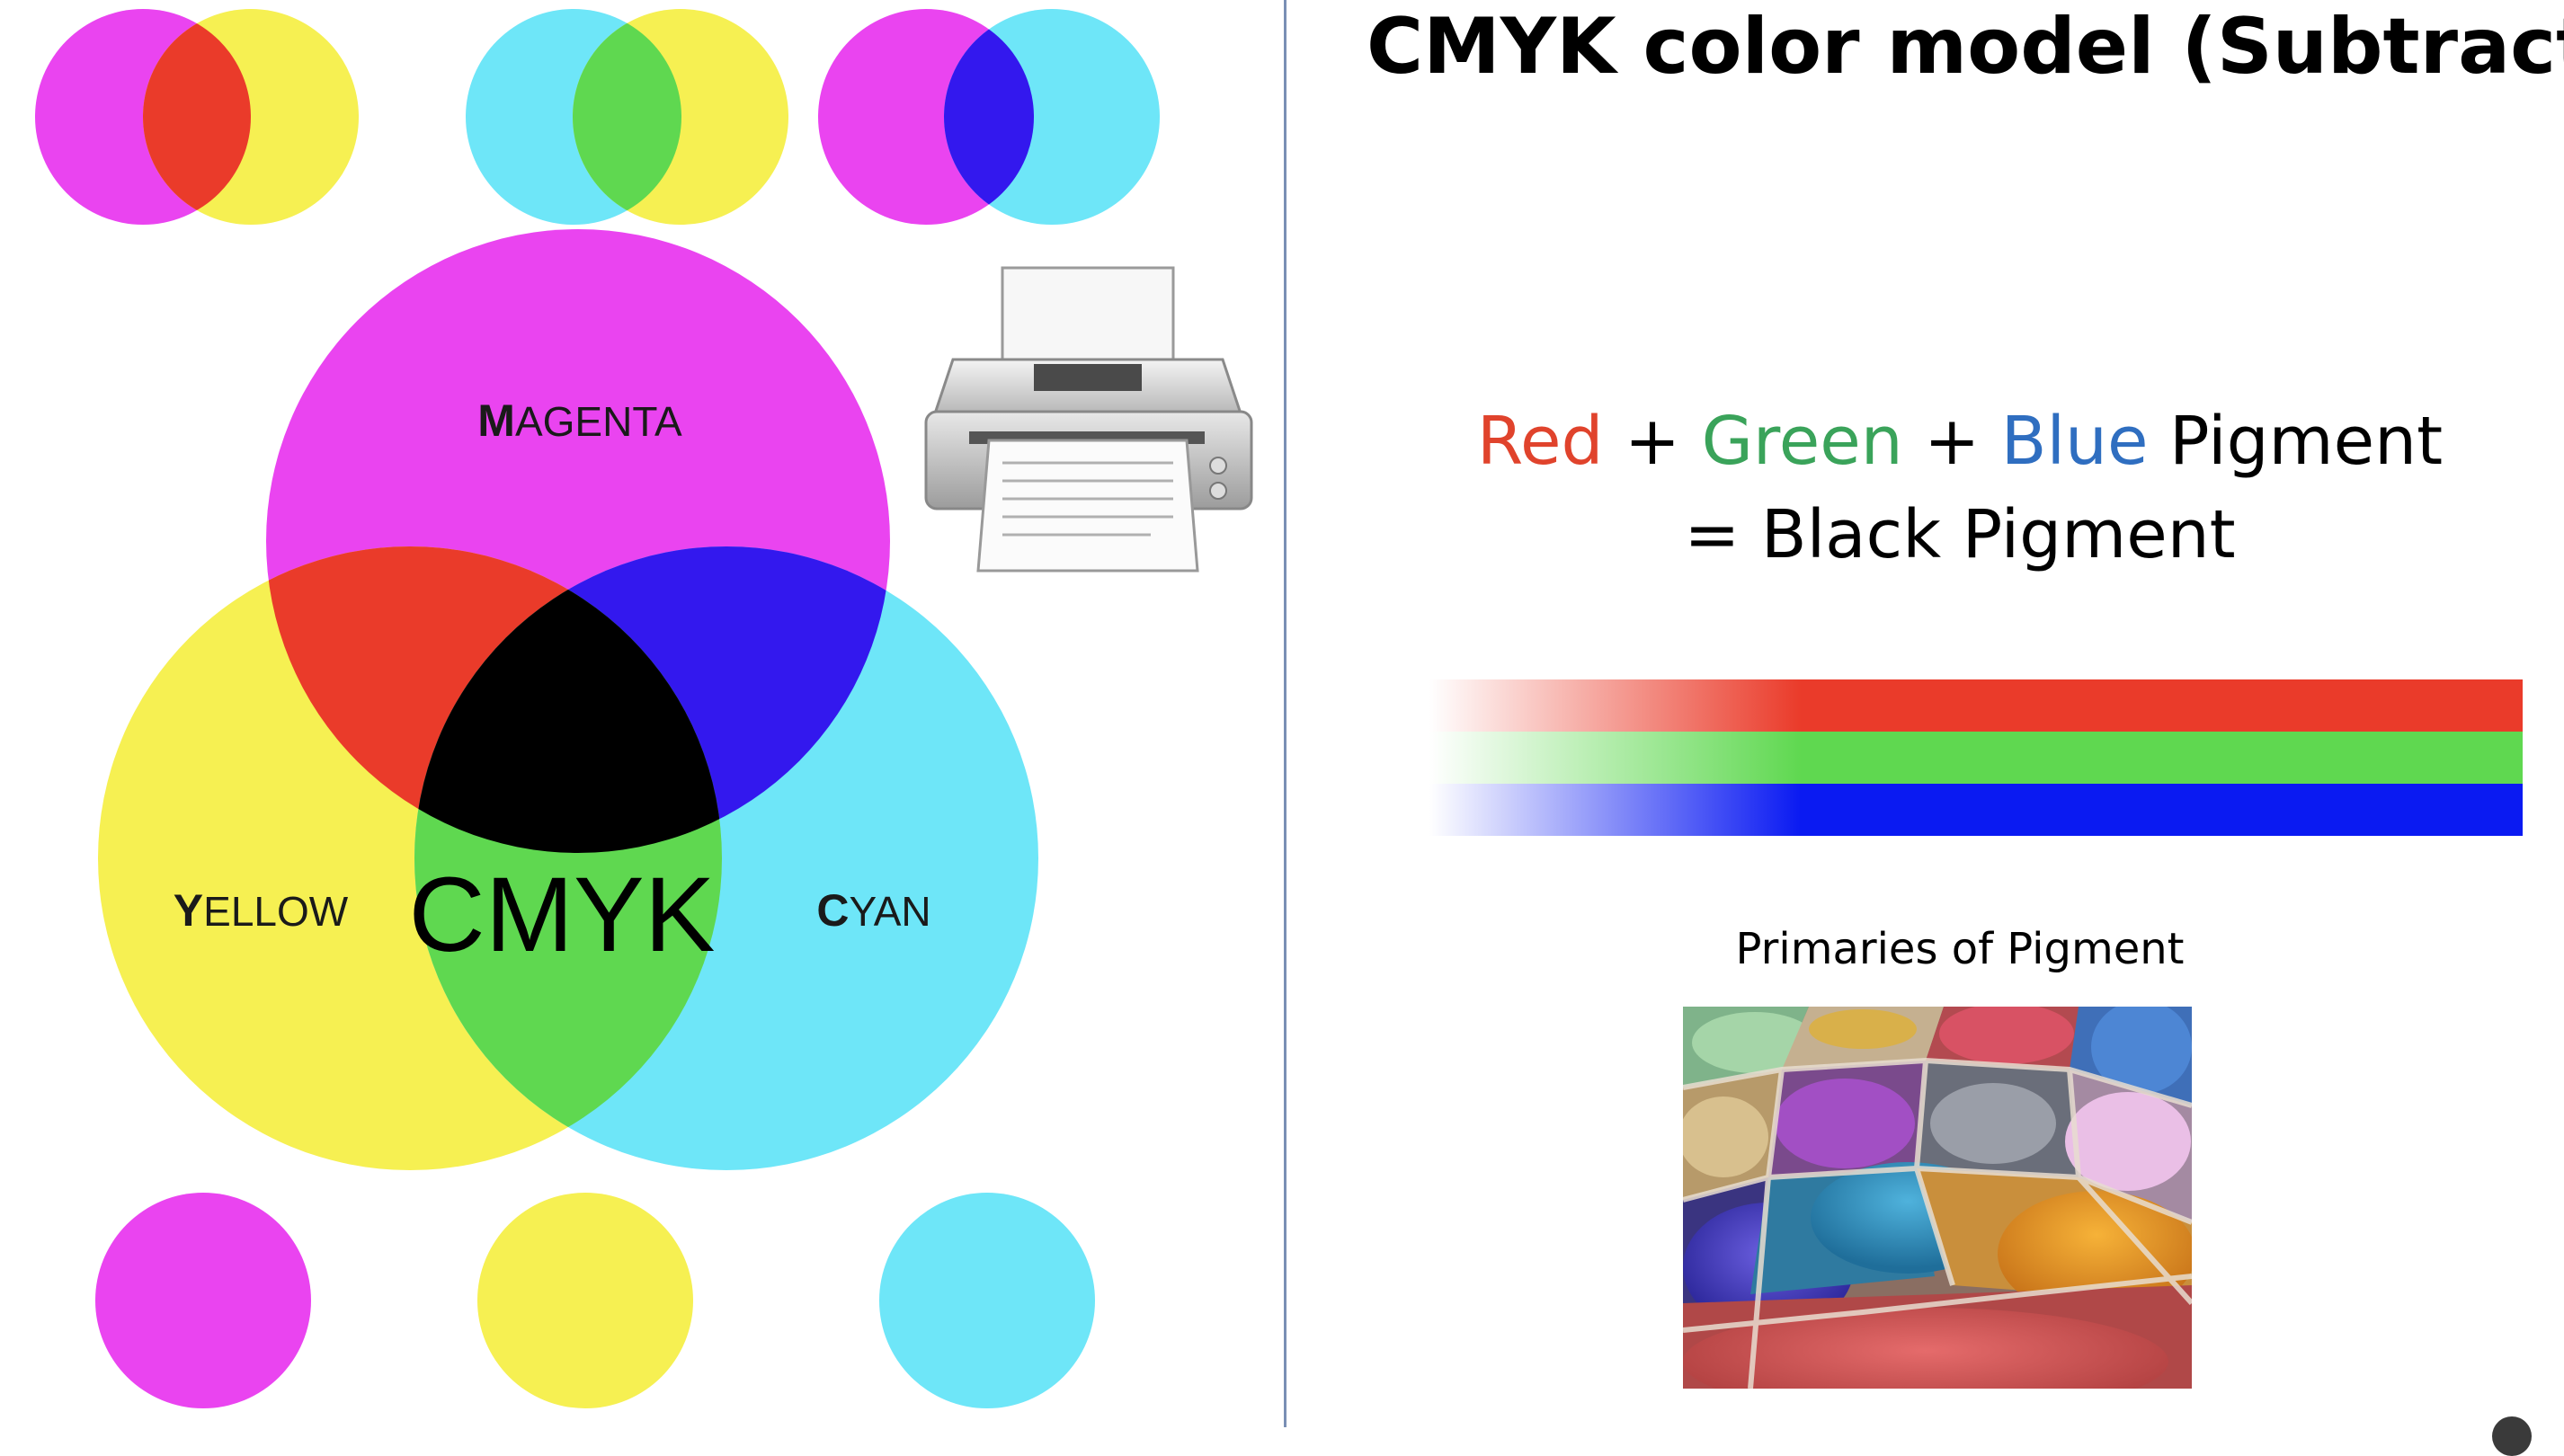 The width and height of the screenshot is (2564, 1456). I want to click on cyan-yellow-pair, so click(627, 117).